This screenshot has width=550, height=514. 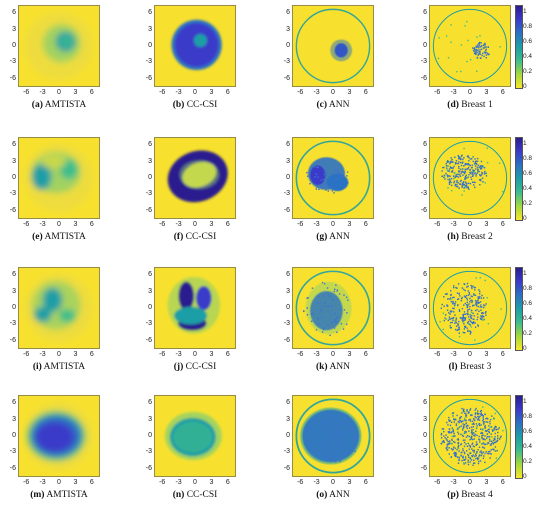 What do you see at coordinates (425, 435) in the screenshot?
I see `y-tick-label: 0` at bounding box center [425, 435].